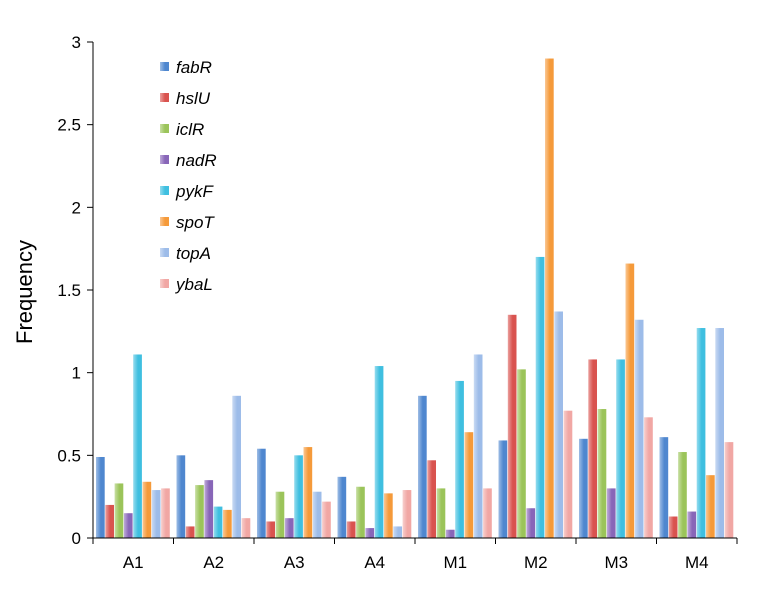 The height and width of the screenshot is (610, 757). I want to click on bar-nadR-M1, so click(450, 533).